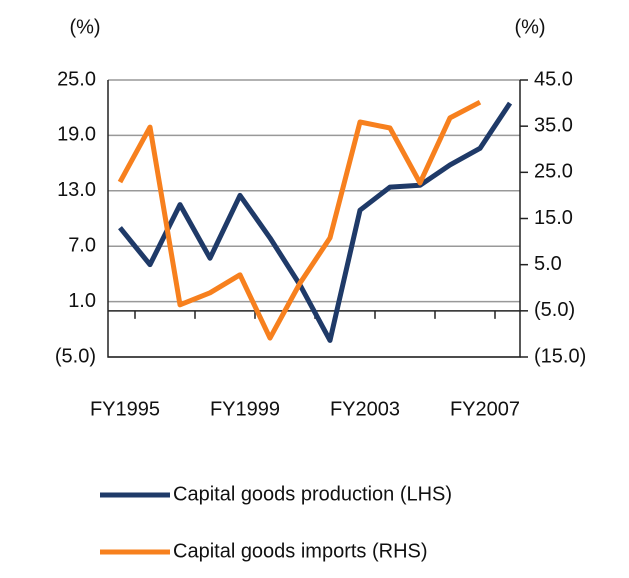  Describe the element at coordinates (82, 245) in the screenshot. I see `y-tick-label: 7.0` at that location.